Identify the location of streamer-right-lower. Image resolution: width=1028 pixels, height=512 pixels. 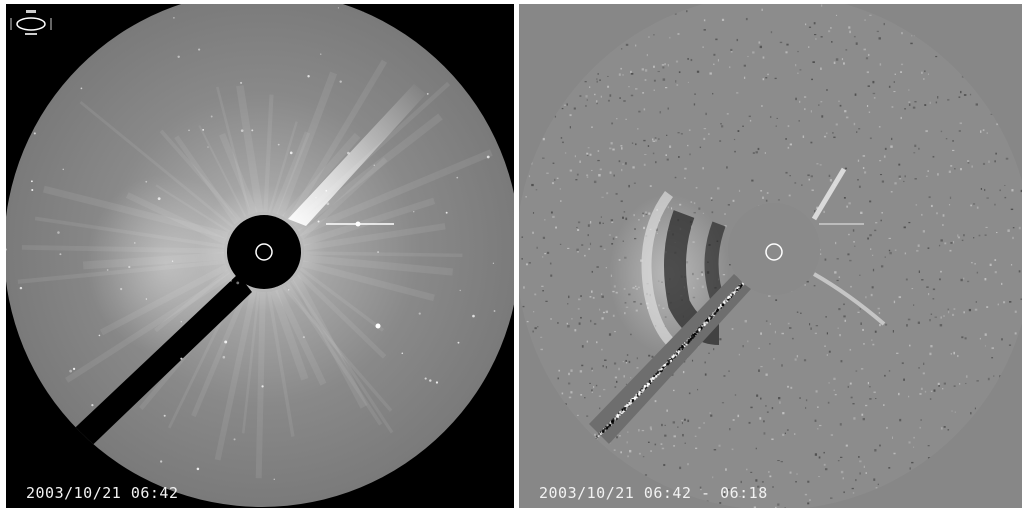
(849, 299).